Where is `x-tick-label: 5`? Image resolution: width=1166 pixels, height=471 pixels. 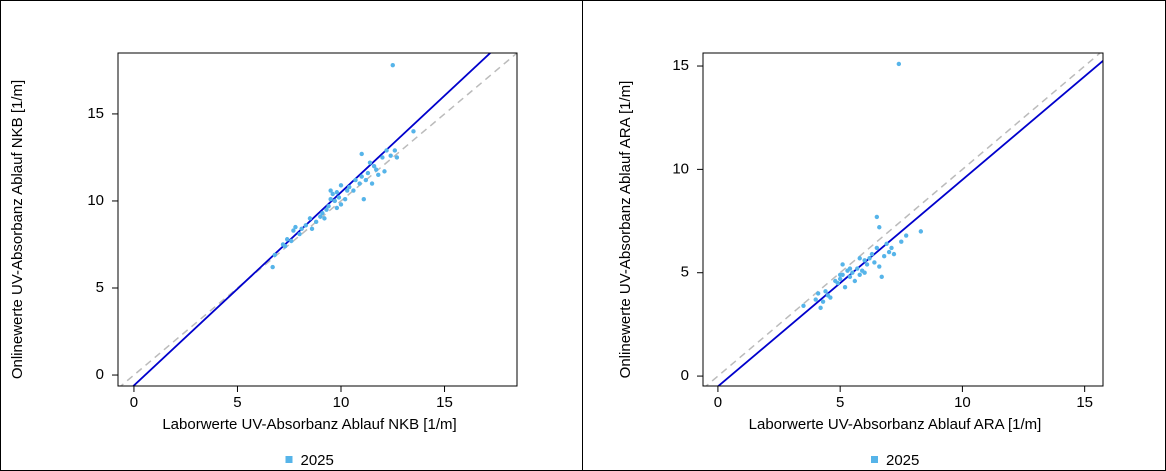 x-tick-label: 5 is located at coordinates (237, 402).